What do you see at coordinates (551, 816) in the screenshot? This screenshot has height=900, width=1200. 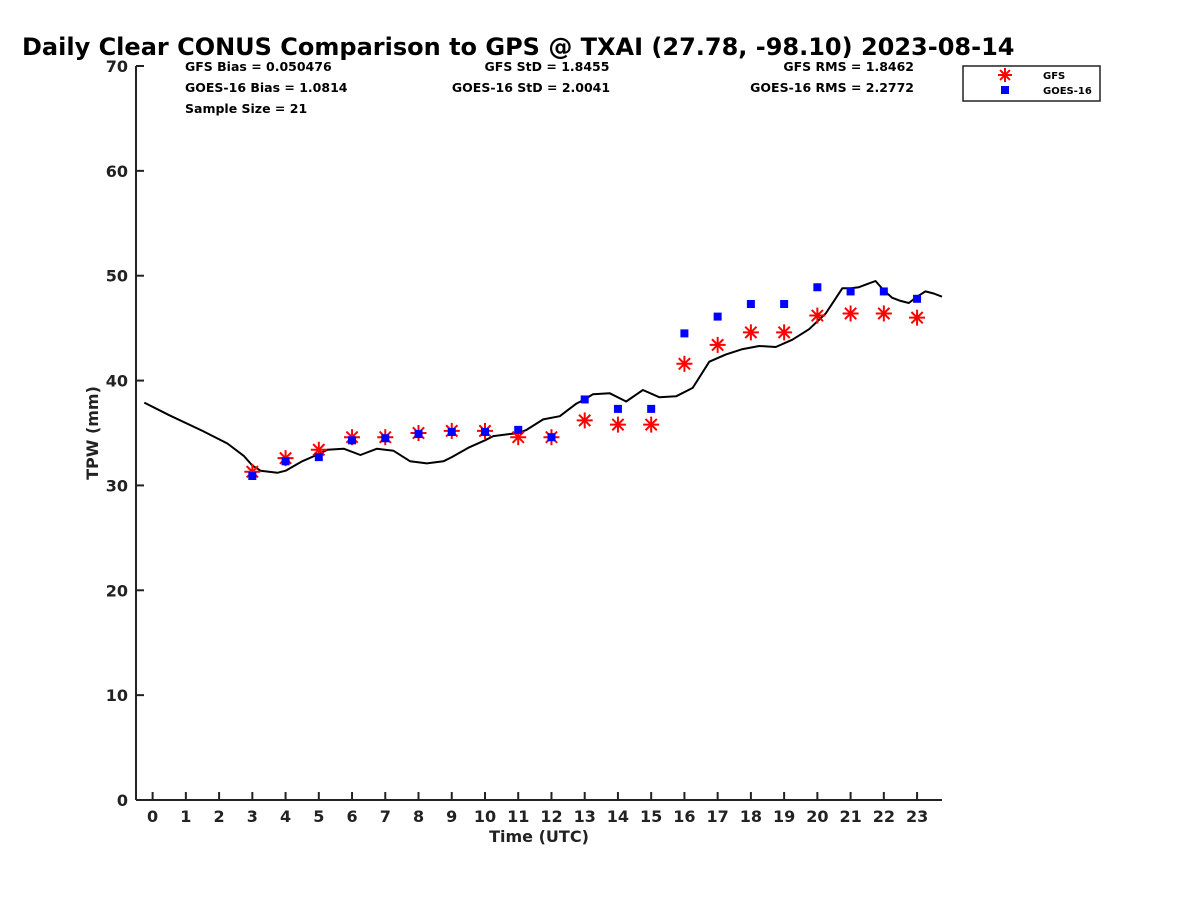 I see `x-tick-label: 12` at bounding box center [551, 816].